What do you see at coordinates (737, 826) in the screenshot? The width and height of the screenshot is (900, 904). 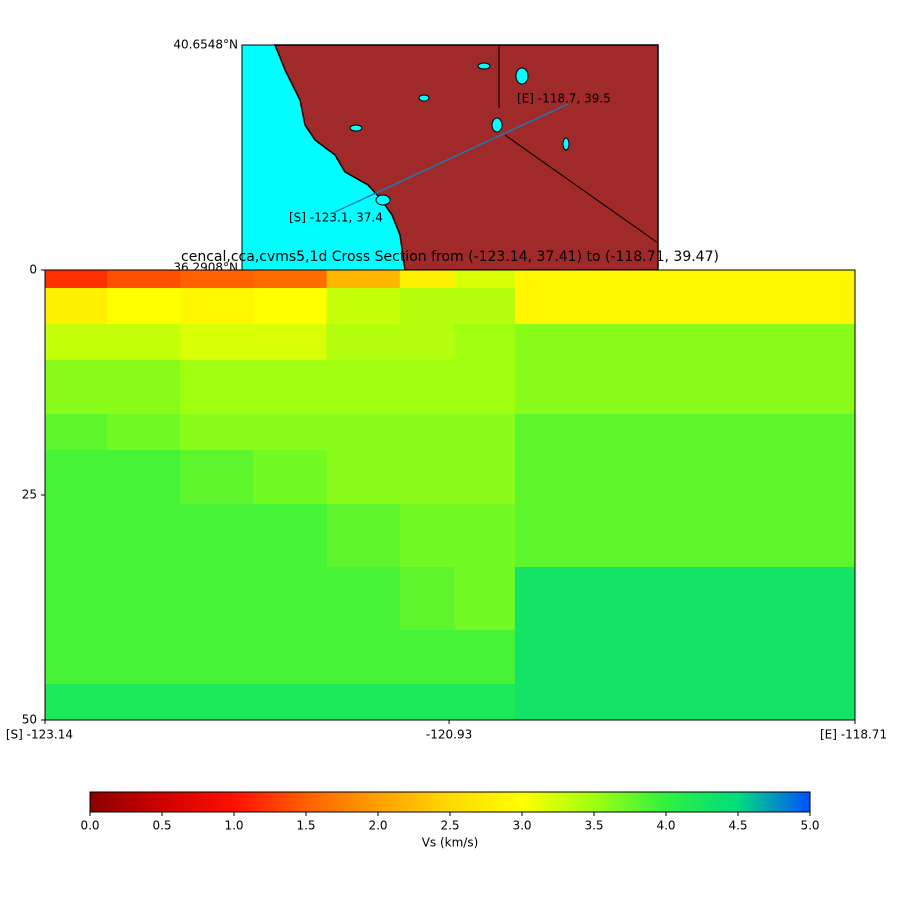 I see `colorbar-tick-label: 4.5` at bounding box center [737, 826].